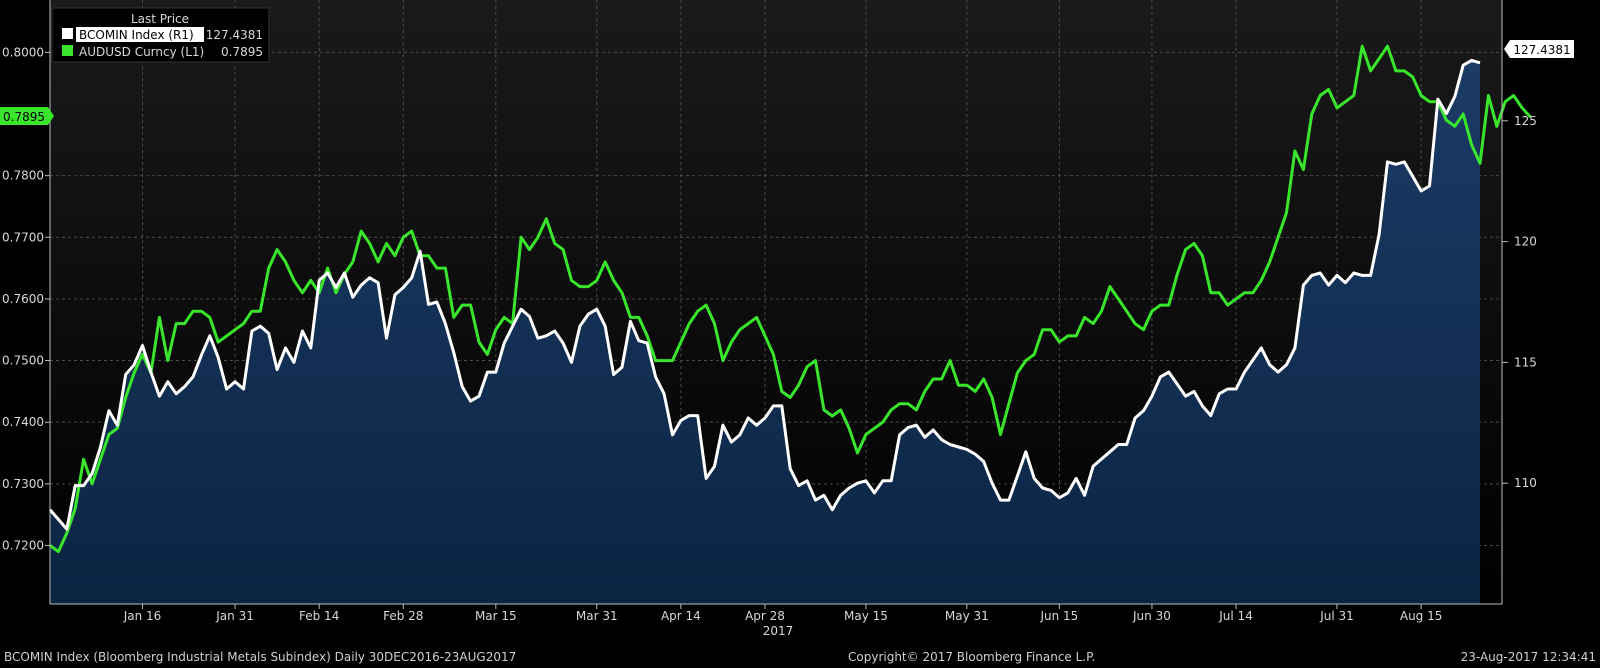 The height and width of the screenshot is (668, 1600). I want to click on right-last-value-marker: 127.4381, so click(1539, 49).